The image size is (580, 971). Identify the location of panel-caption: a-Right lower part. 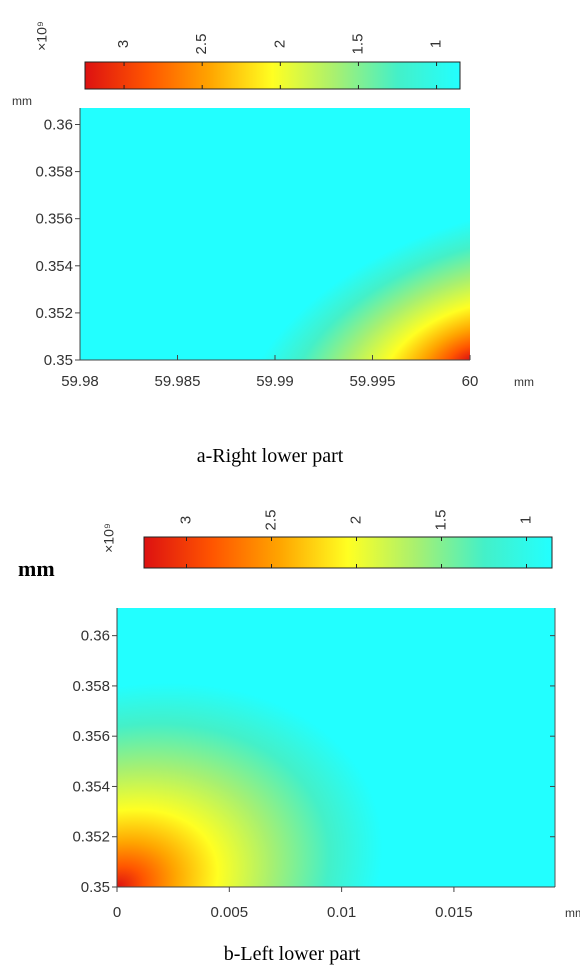
(270, 456).